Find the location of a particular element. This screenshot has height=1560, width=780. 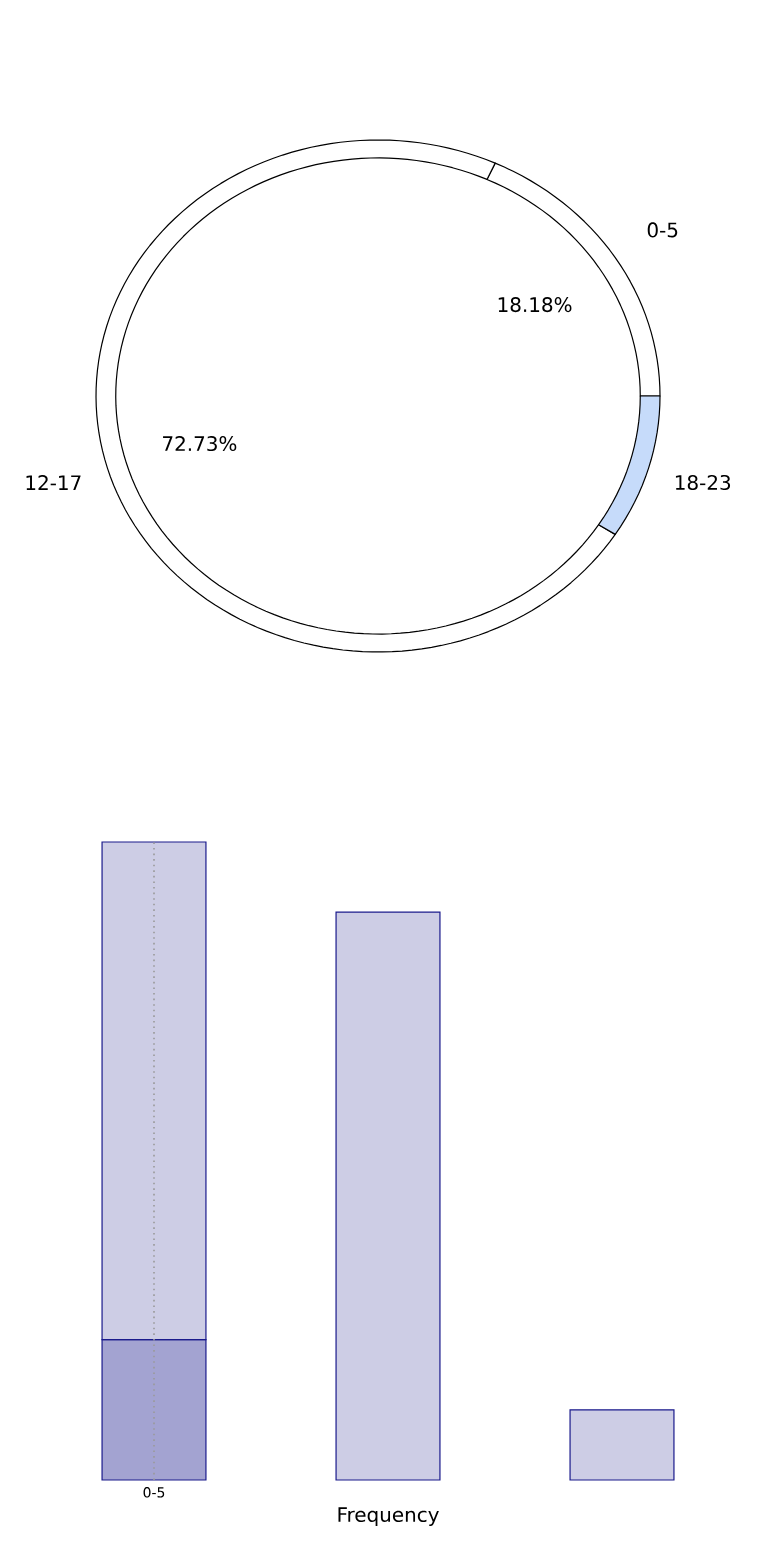

slice-label: 0-5 is located at coordinates (662, 230).